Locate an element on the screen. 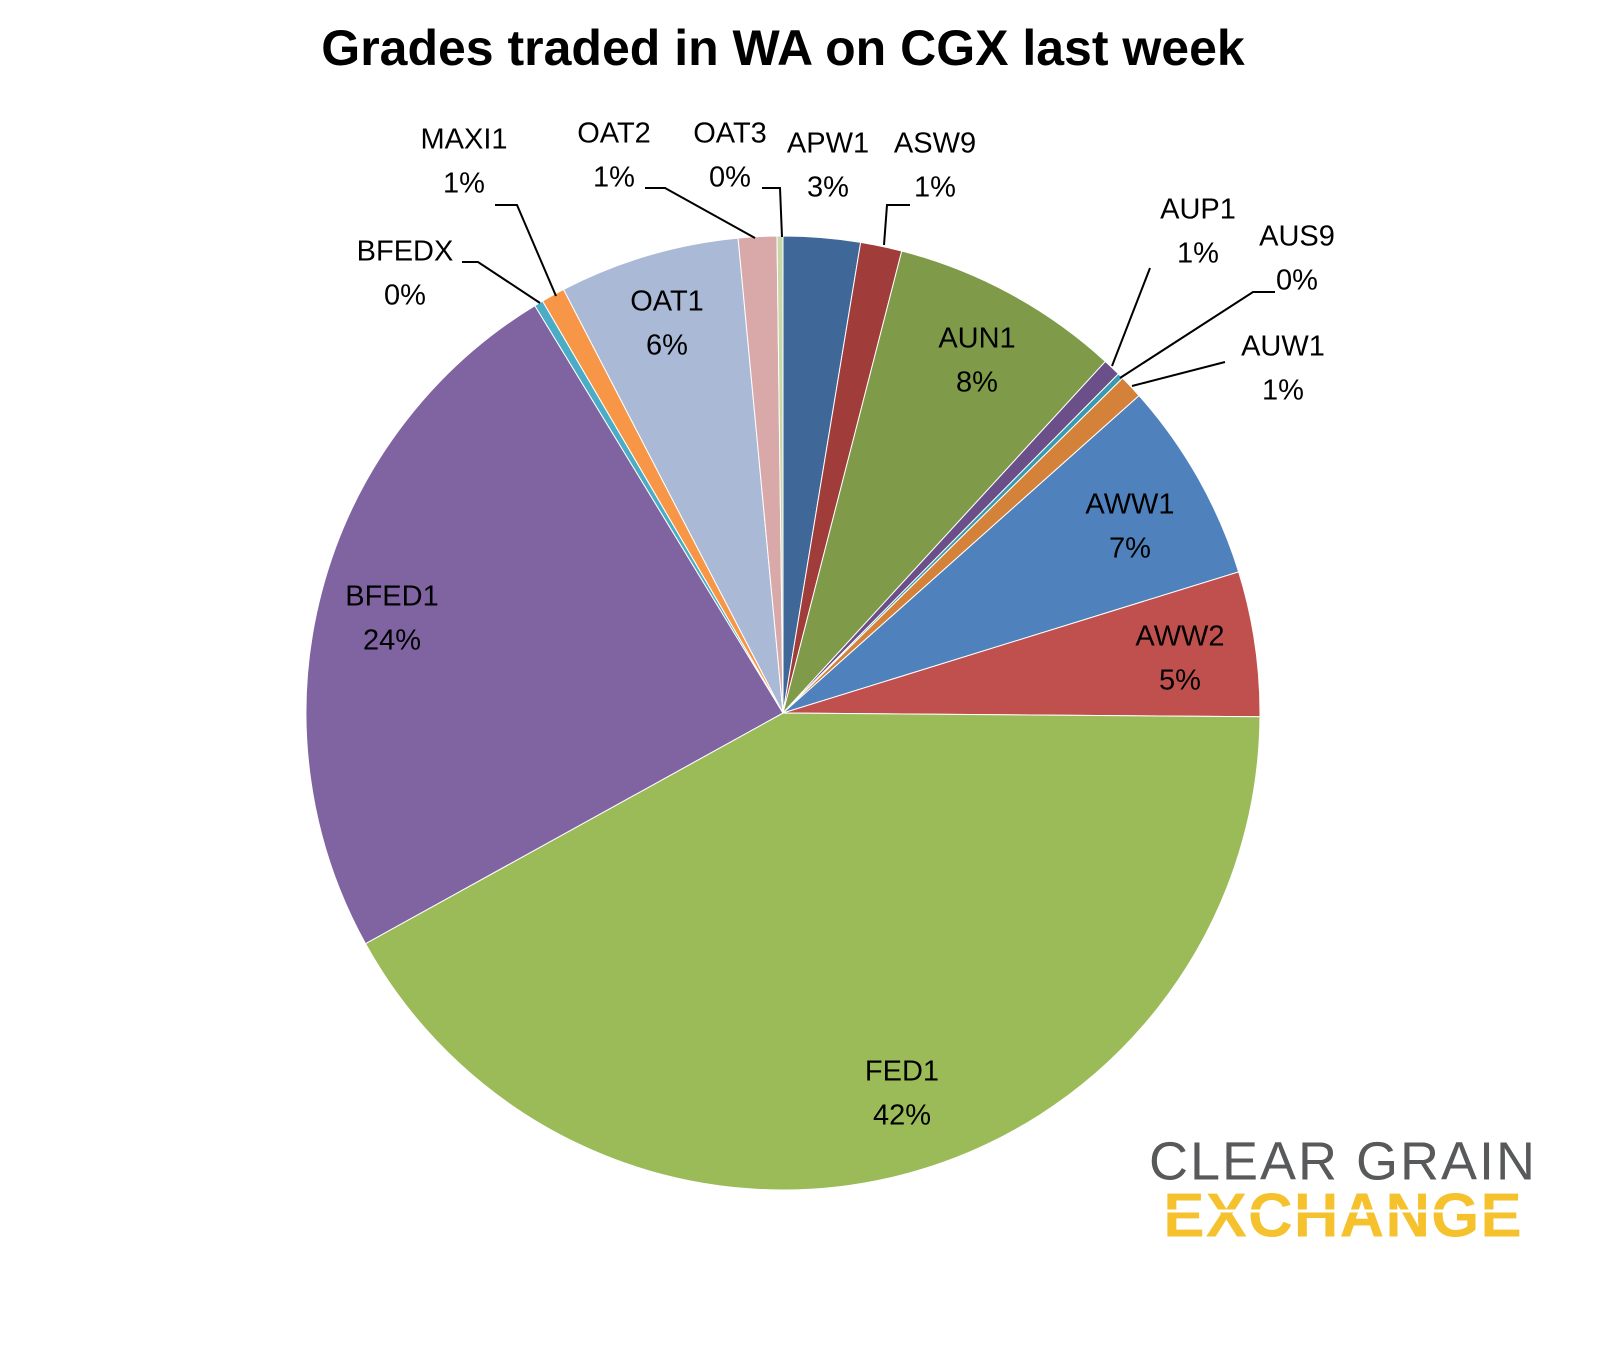 The height and width of the screenshot is (1351, 1608). slice-label: OAT1 is located at coordinates (667, 302).